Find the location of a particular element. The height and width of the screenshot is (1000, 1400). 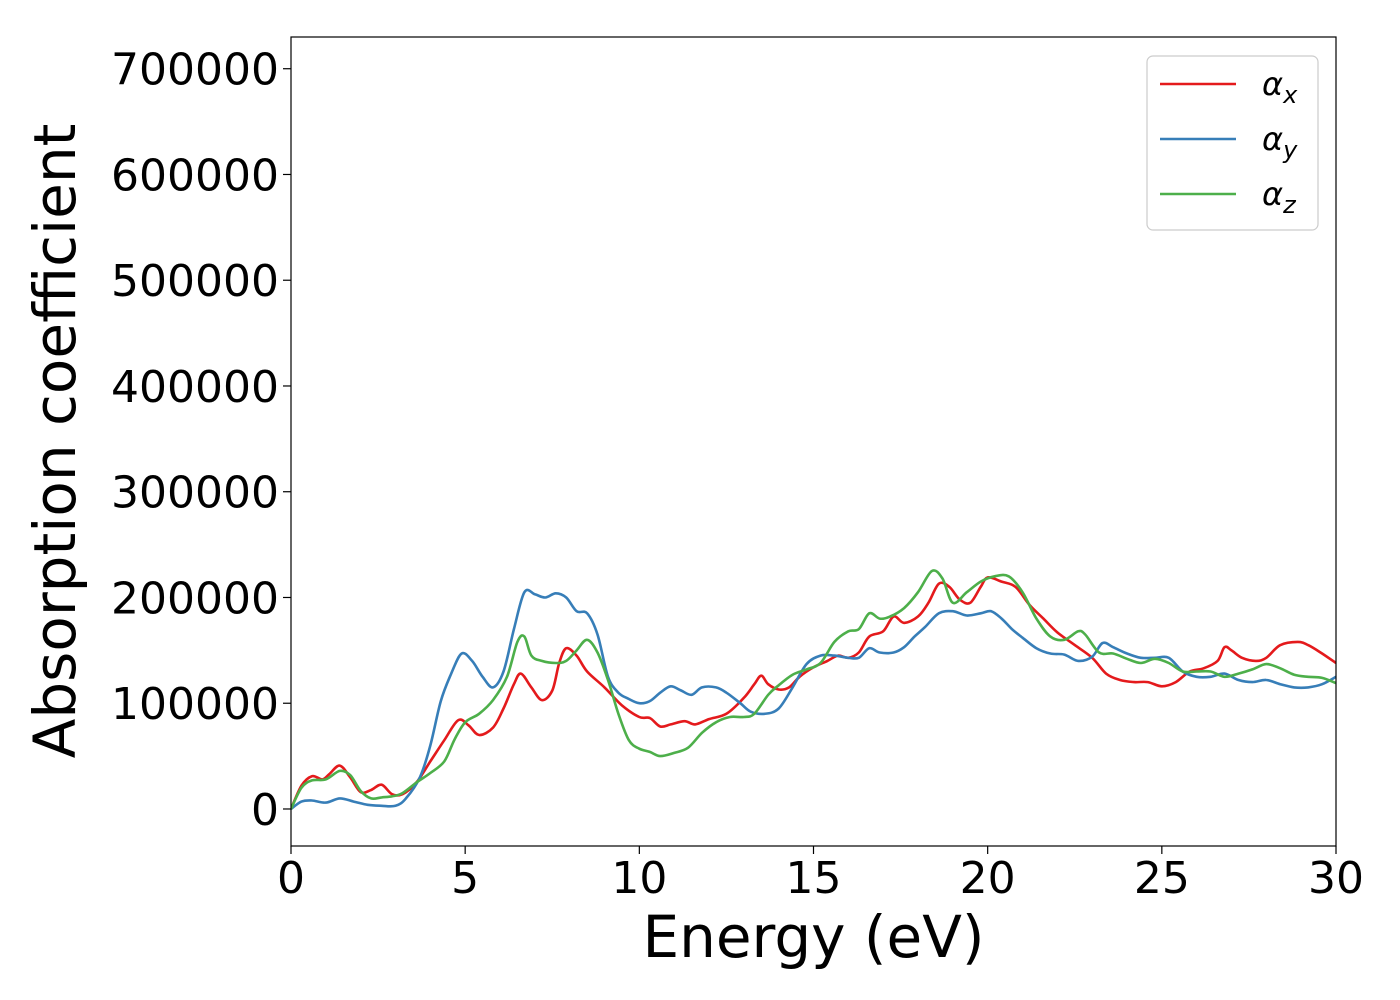

y-tick-label: 400000 is located at coordinates (195, 387).